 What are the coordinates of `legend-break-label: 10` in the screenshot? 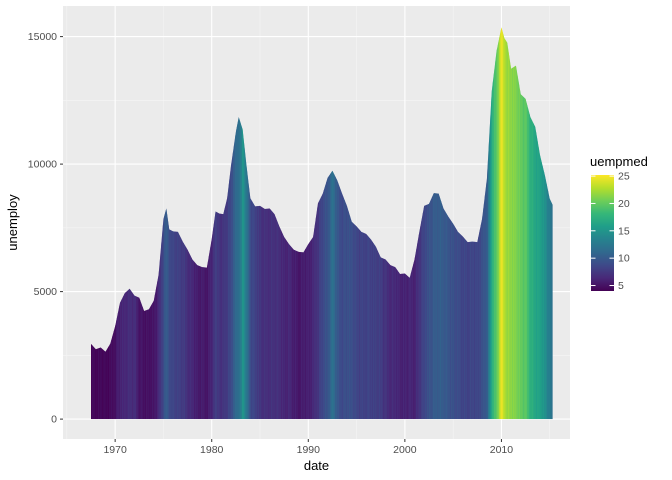 It's located at (624, 259).